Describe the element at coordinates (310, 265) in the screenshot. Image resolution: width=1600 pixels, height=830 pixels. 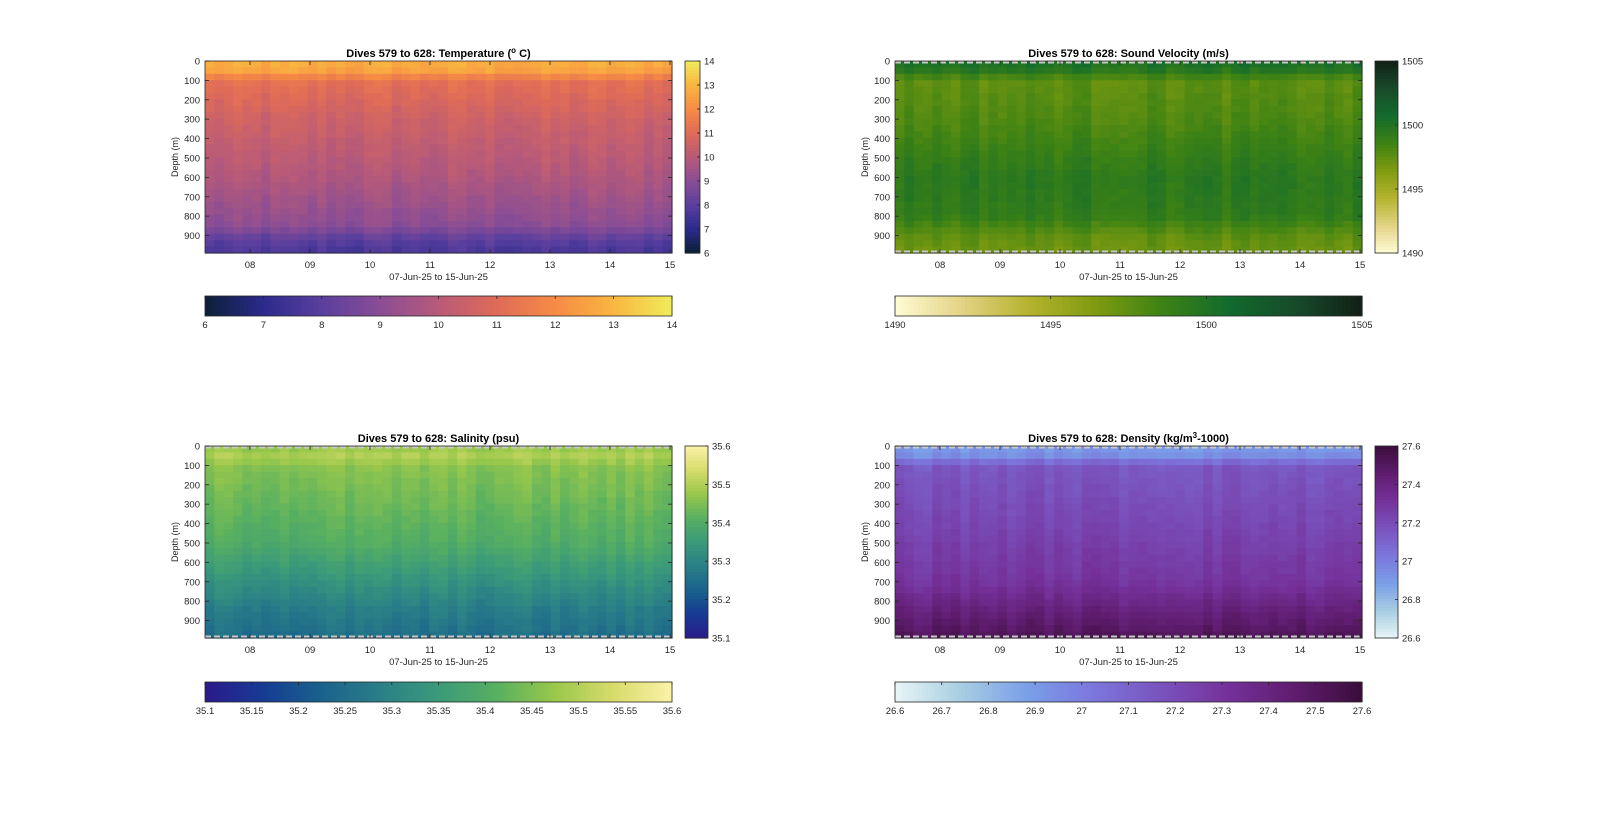
I see `x-tick-label: 09` at that location.